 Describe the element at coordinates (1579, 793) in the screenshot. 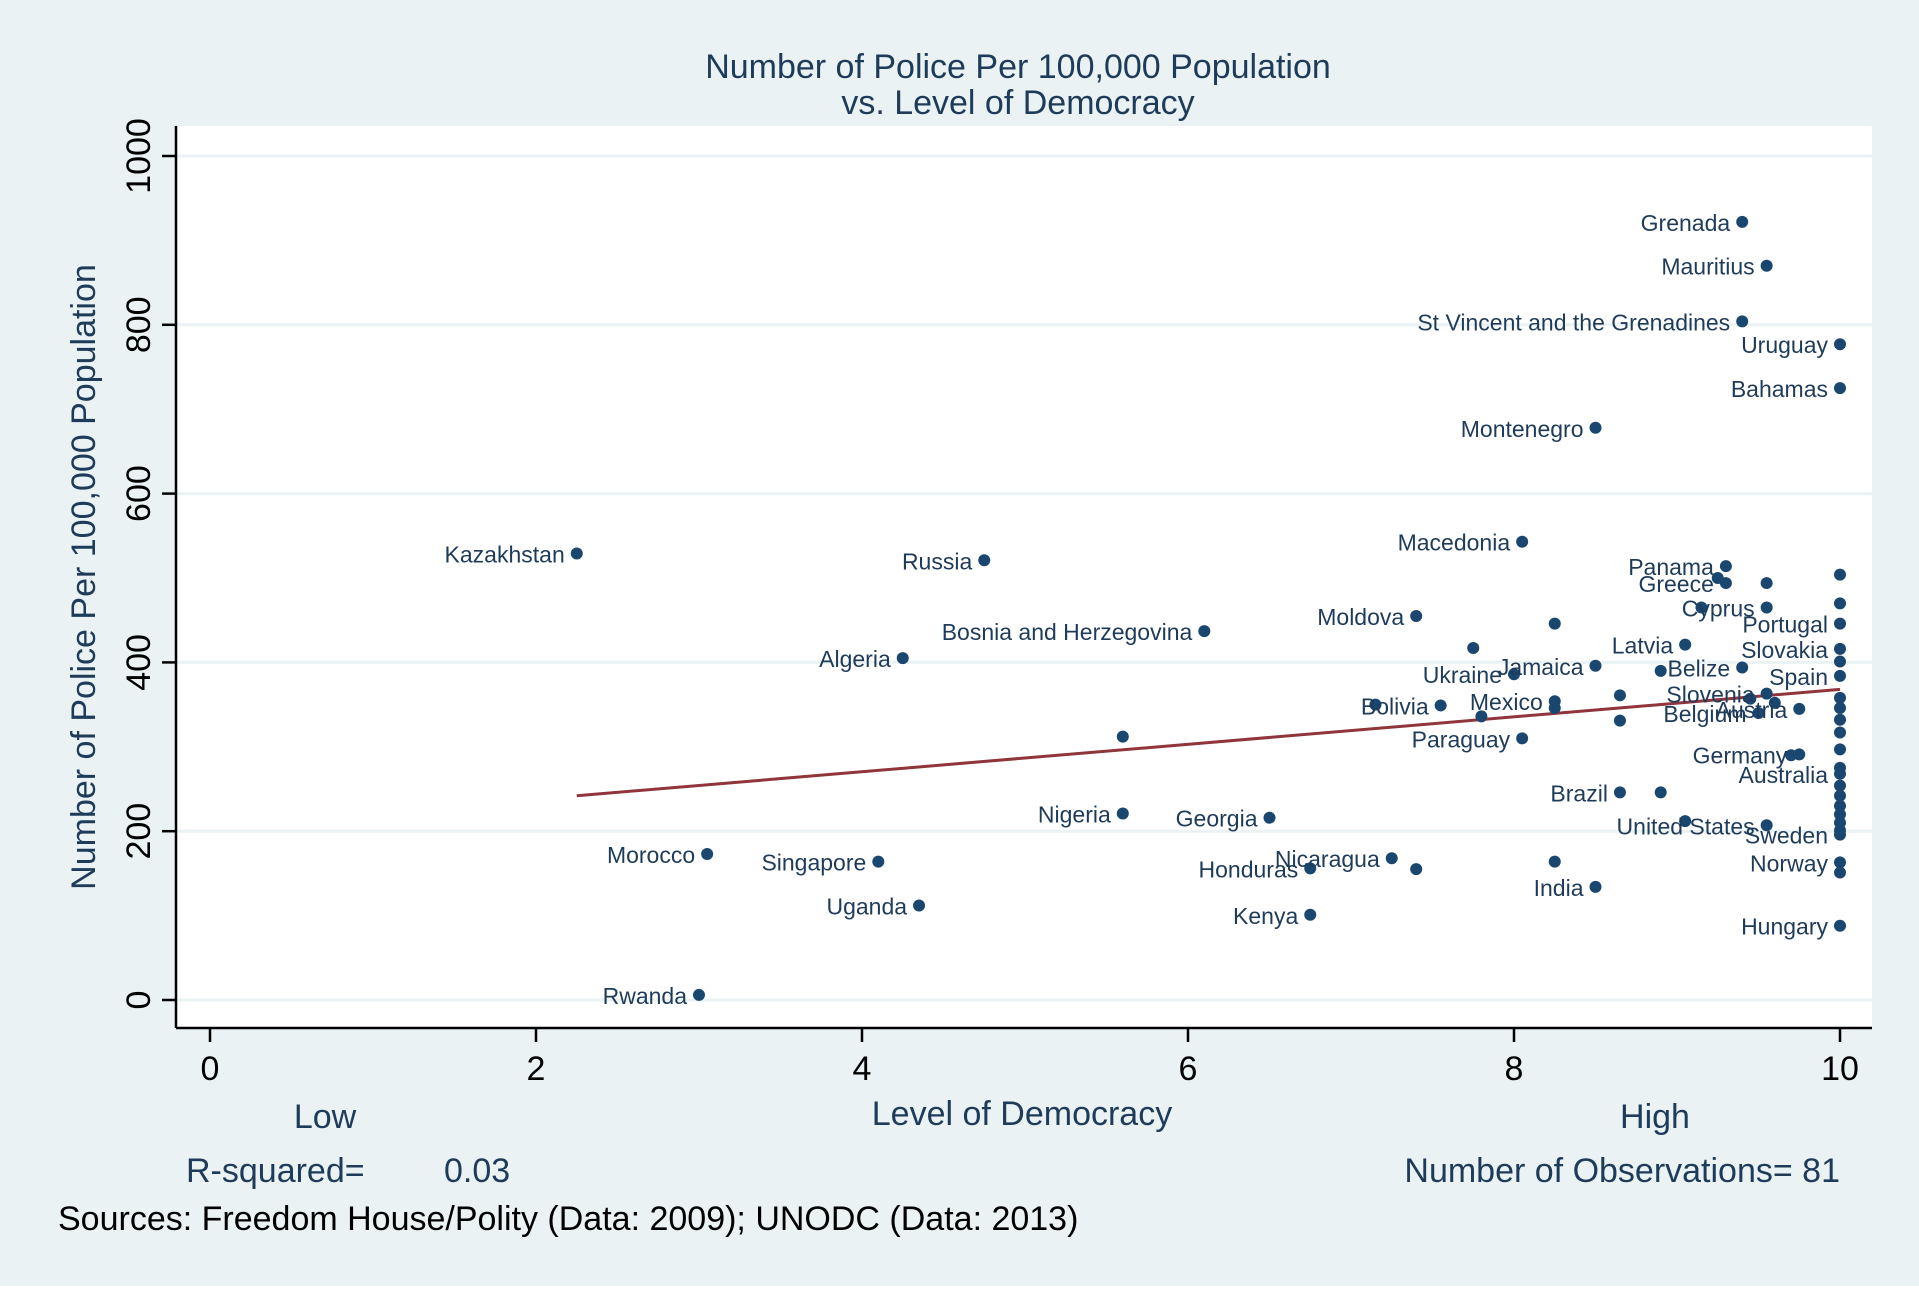

I see `point-label: Brazil` at that location.